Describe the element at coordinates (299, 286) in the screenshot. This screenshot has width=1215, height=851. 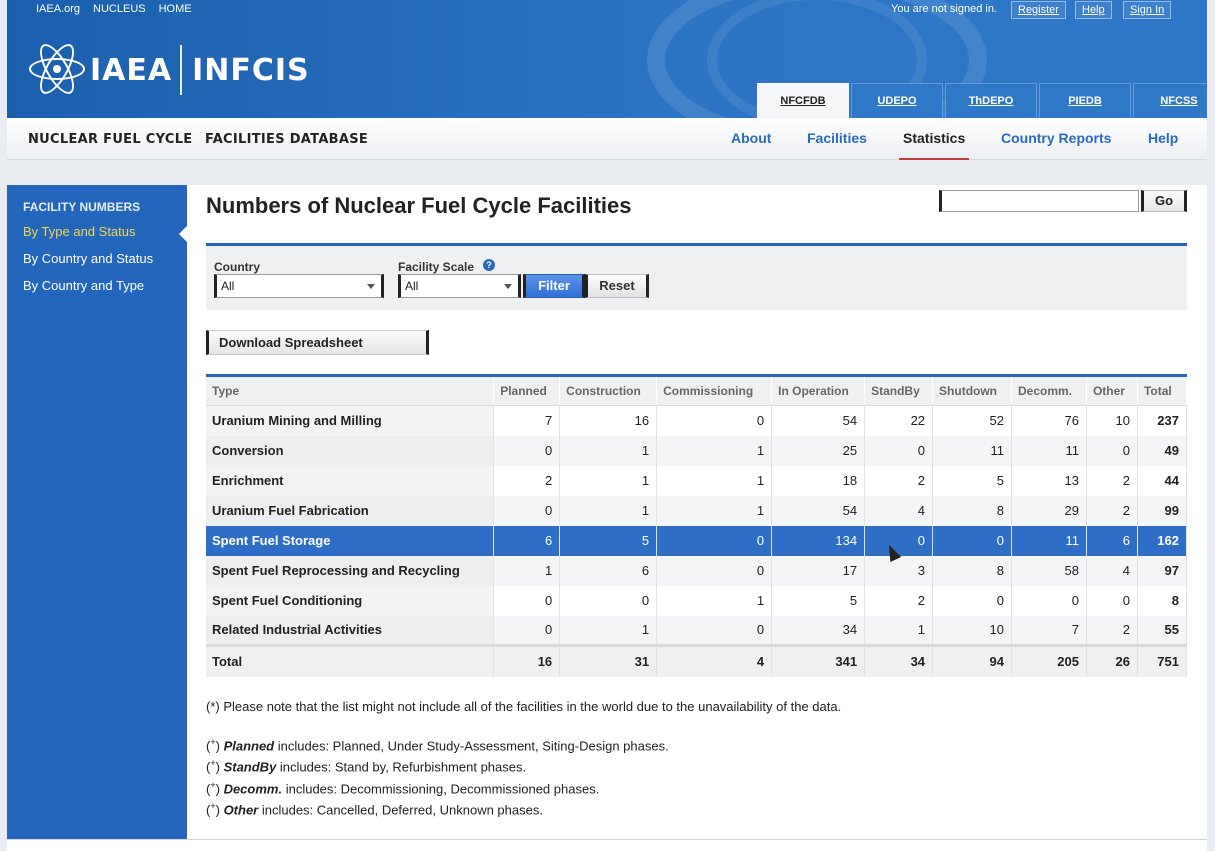
I see `country-select: All` at that location.